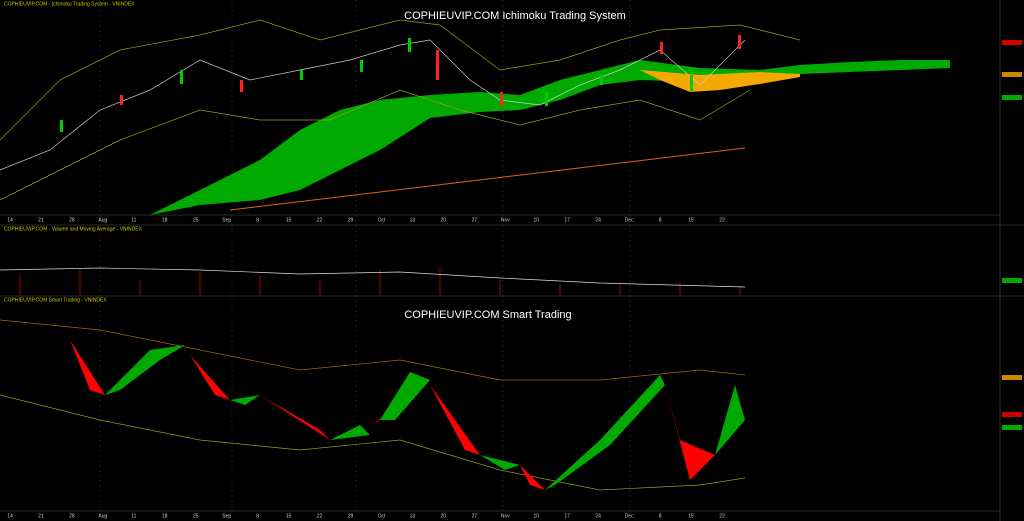 Image resolution: width=1024 pixels, height=521 pixels. I want to click on panel-title: COPHIEUVIP.COM Smart Trading, so click(487, 315).